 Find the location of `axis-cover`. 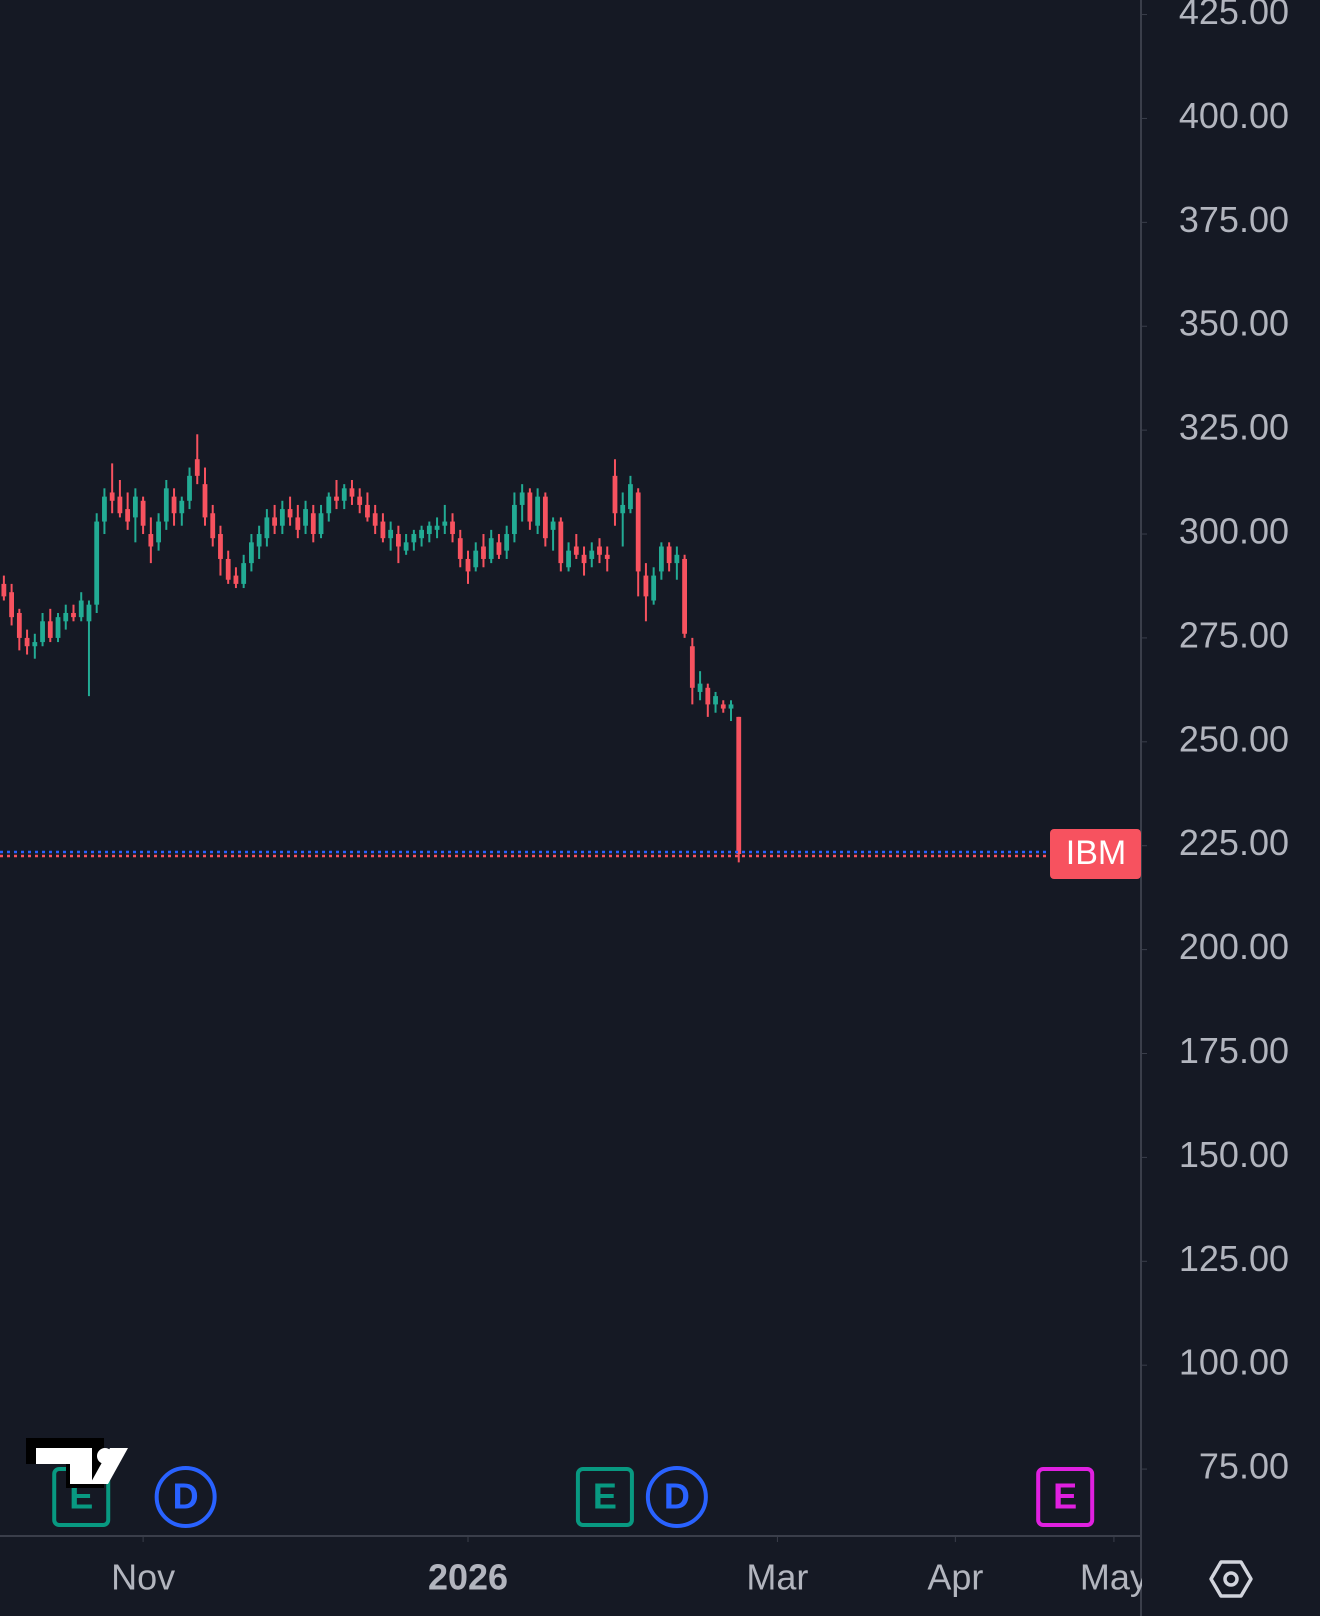

axis-cover is located at coordinates (1231, 1576).